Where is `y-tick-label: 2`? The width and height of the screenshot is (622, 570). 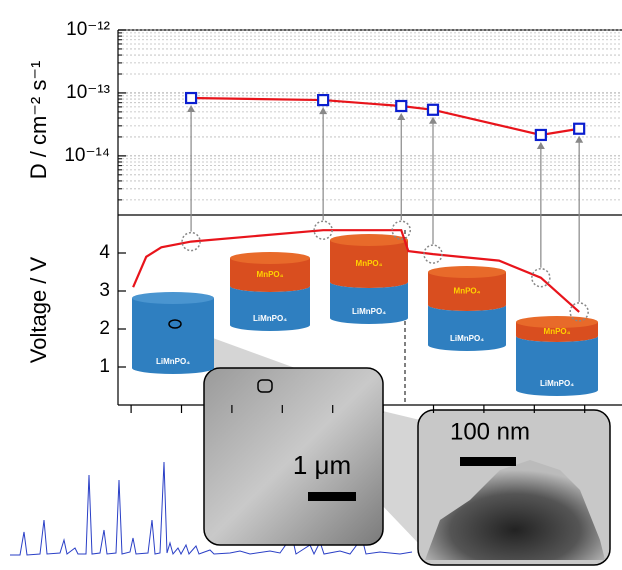
y-tick-label: 2 is located at coordinates (104, 328).